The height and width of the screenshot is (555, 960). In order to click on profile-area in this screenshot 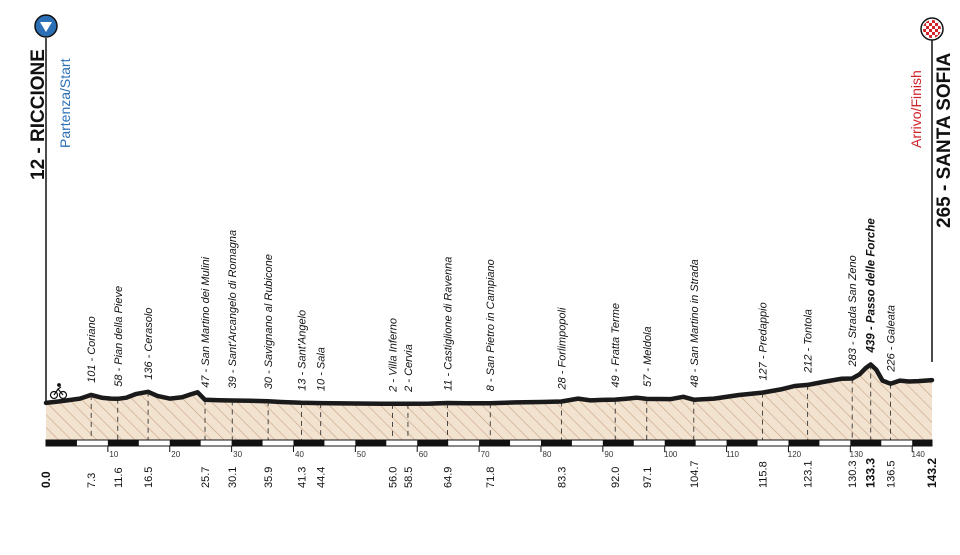, I will do `click(489, 402)`.